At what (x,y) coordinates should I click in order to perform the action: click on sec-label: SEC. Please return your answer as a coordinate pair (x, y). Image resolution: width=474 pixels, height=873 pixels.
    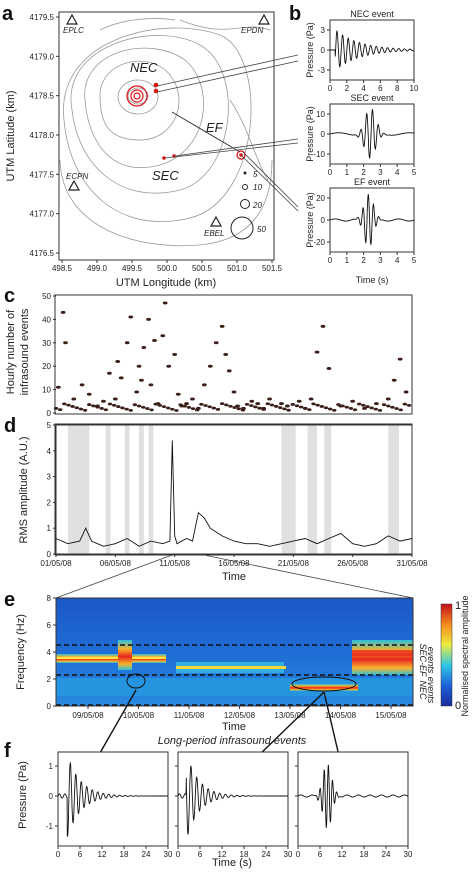
    Looking at the image, I should click on (165, 175).